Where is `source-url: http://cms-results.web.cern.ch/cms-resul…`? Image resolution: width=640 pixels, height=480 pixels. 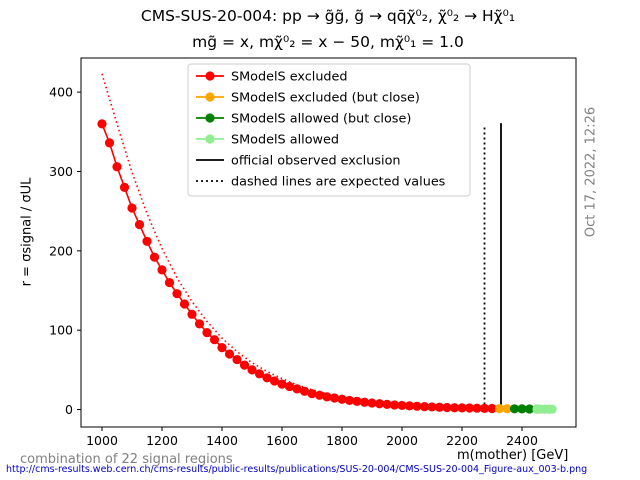
source-url: http://cms-results.web.cern.ch/cms-resul… is located at coordinates (297, 469).